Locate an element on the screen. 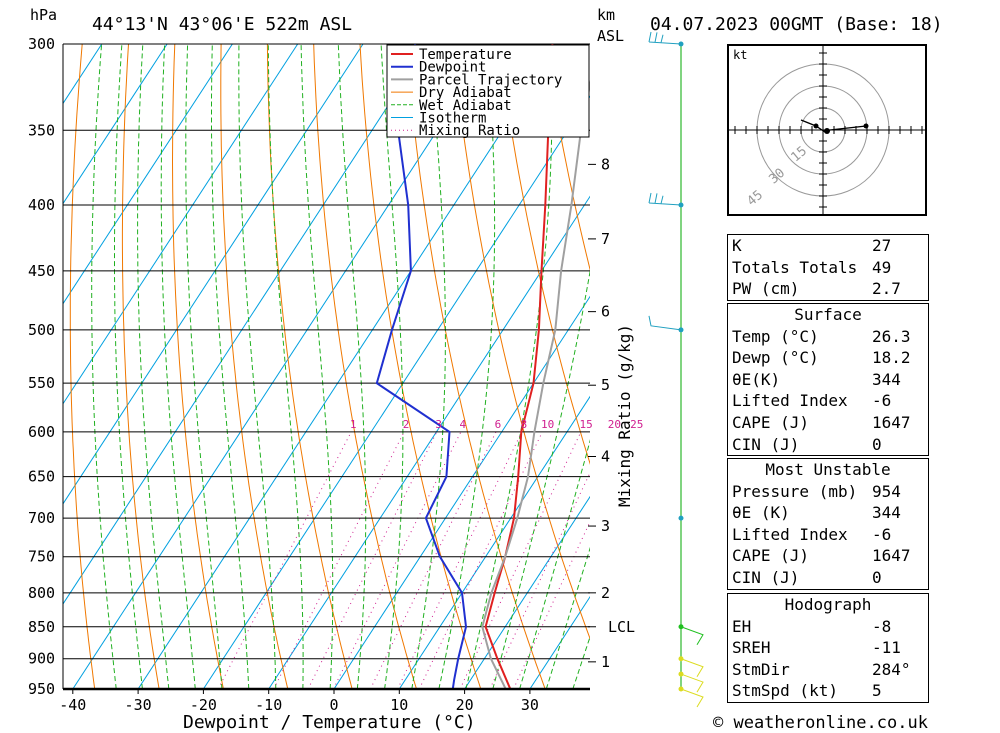 This screenshot has width=1000, height=733. x-tick-label: 30 is located at coordinates (530, 705).